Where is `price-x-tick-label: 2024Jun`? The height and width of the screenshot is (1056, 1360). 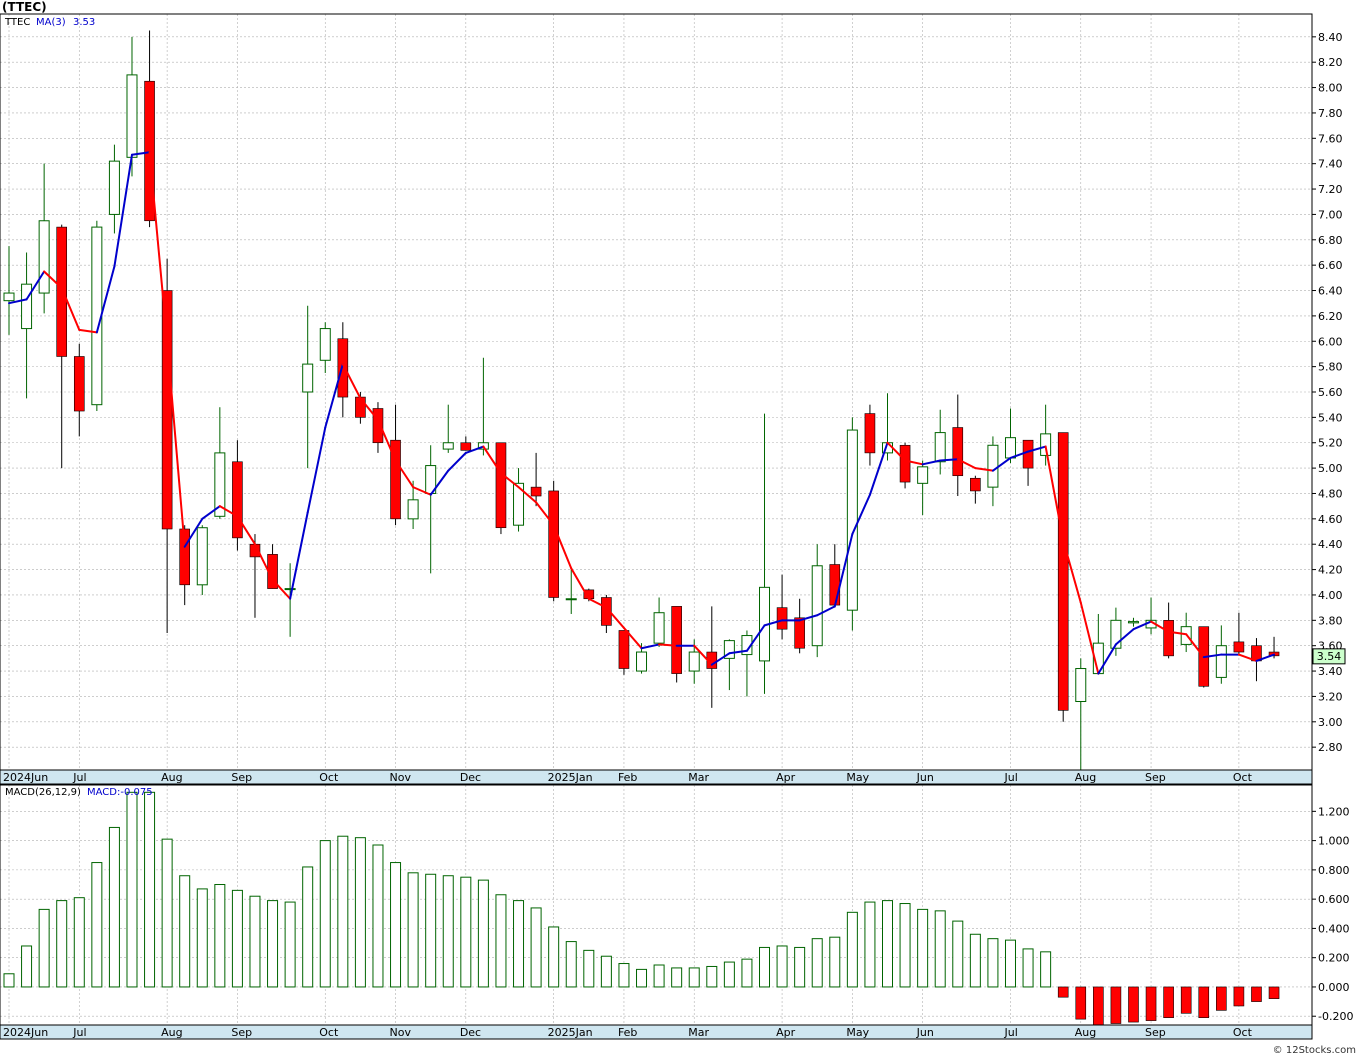
price-x-tick-label: 2024Jun is located at coordinates (25, 777).